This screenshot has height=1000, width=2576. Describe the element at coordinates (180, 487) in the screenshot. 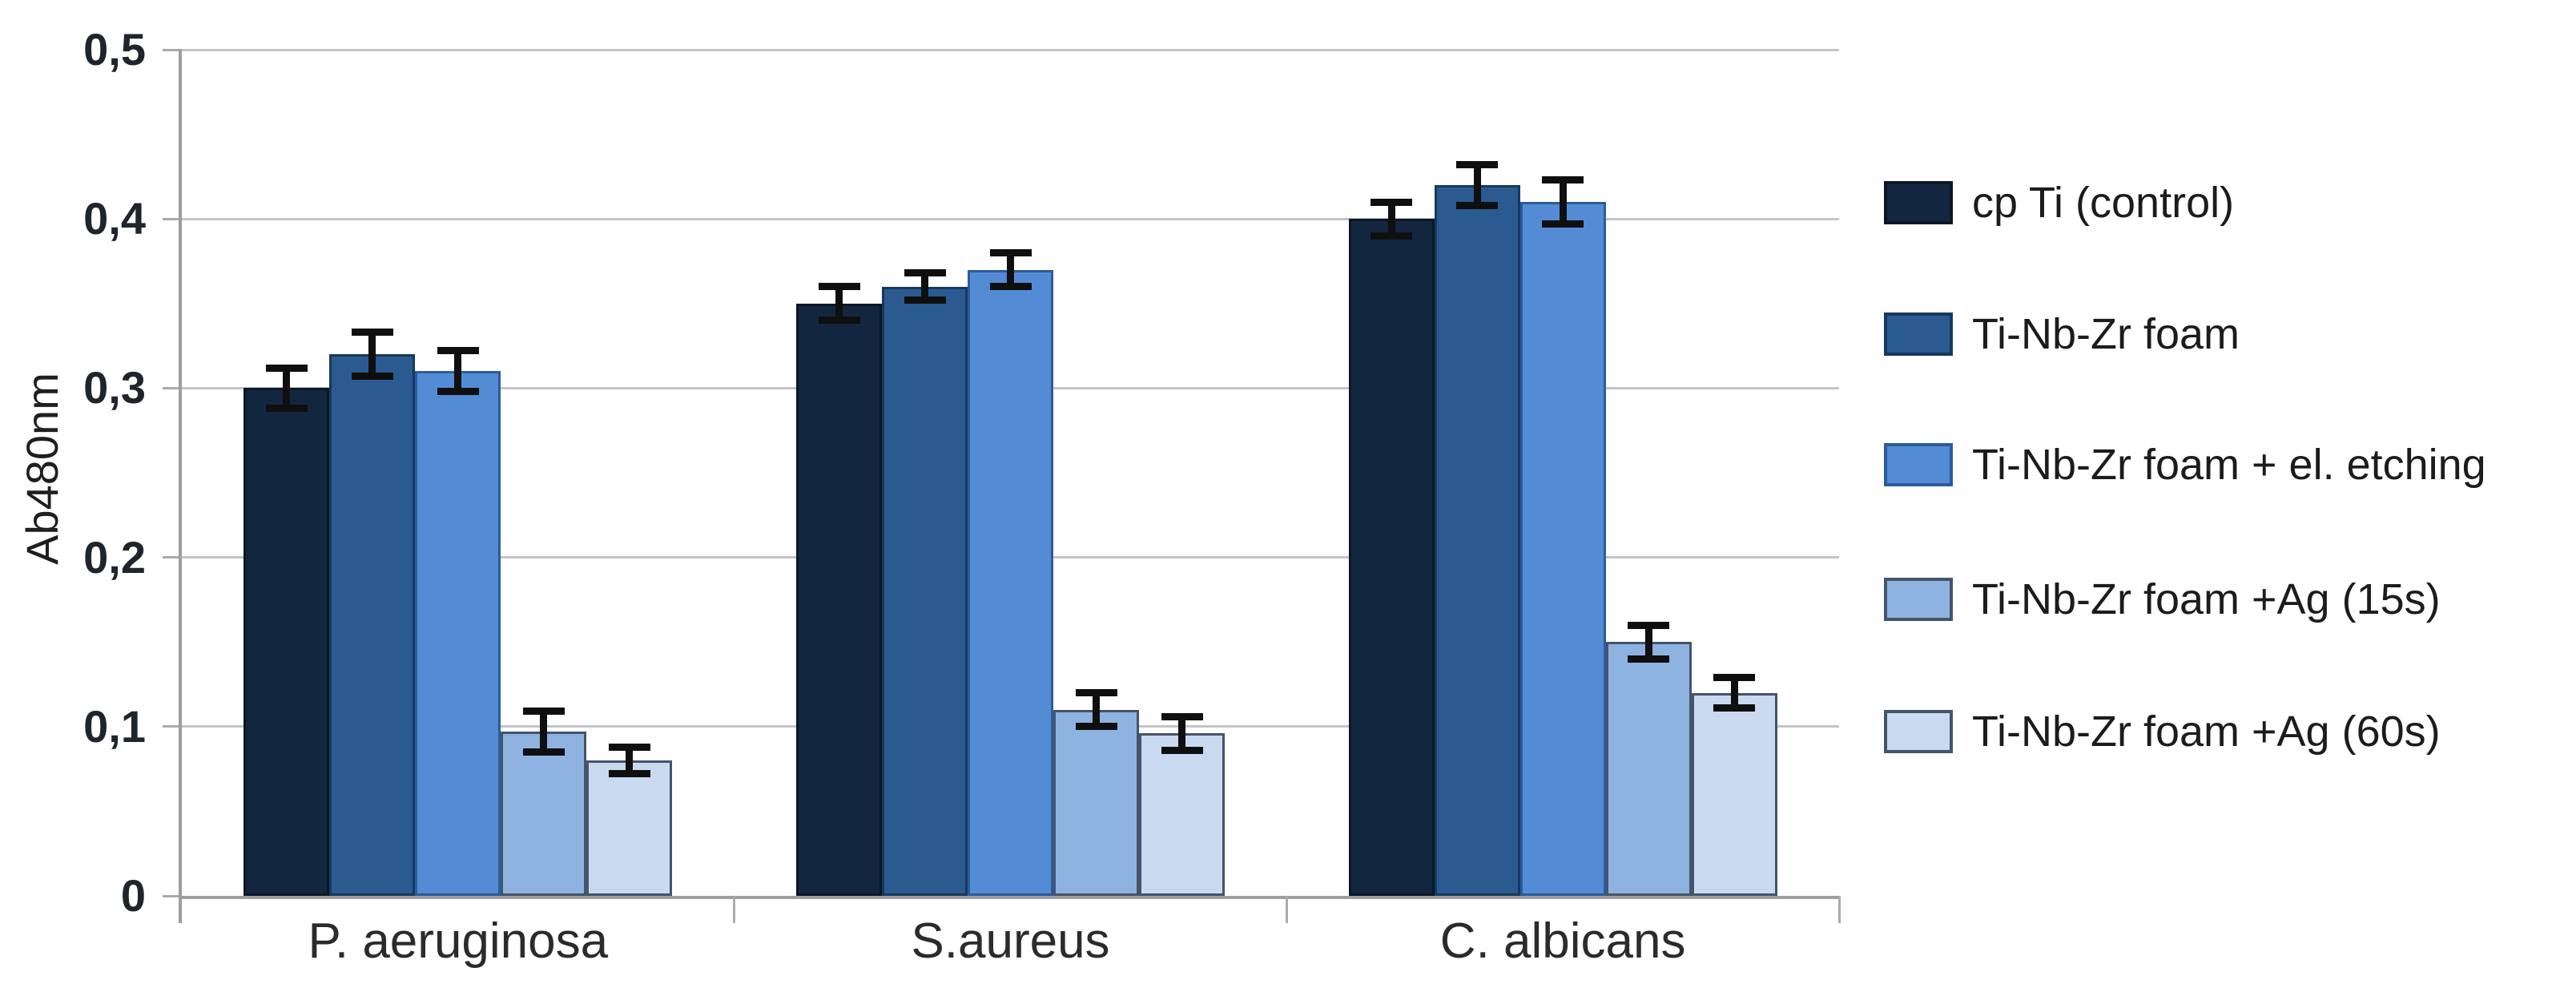

I see `y-axis-line` at that location.